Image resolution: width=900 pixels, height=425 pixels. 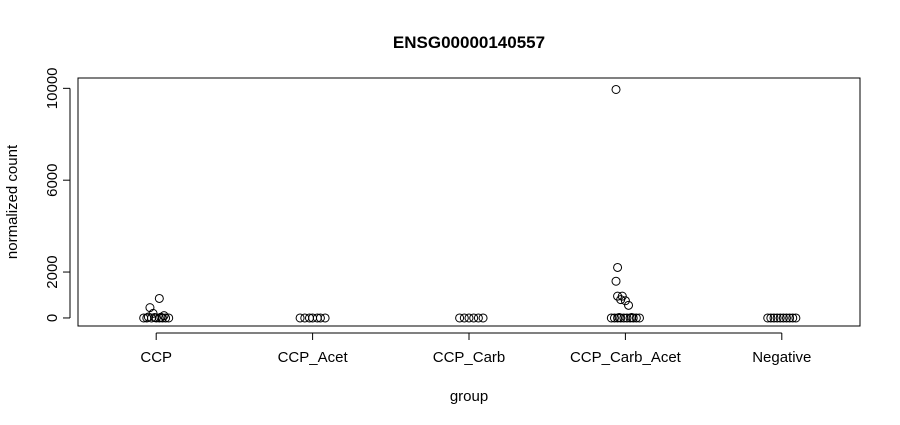 What do you see at coordinates (52, 318) in the screenshot?
I see `y-tick-label: 0` at bounding box center [52, 318].